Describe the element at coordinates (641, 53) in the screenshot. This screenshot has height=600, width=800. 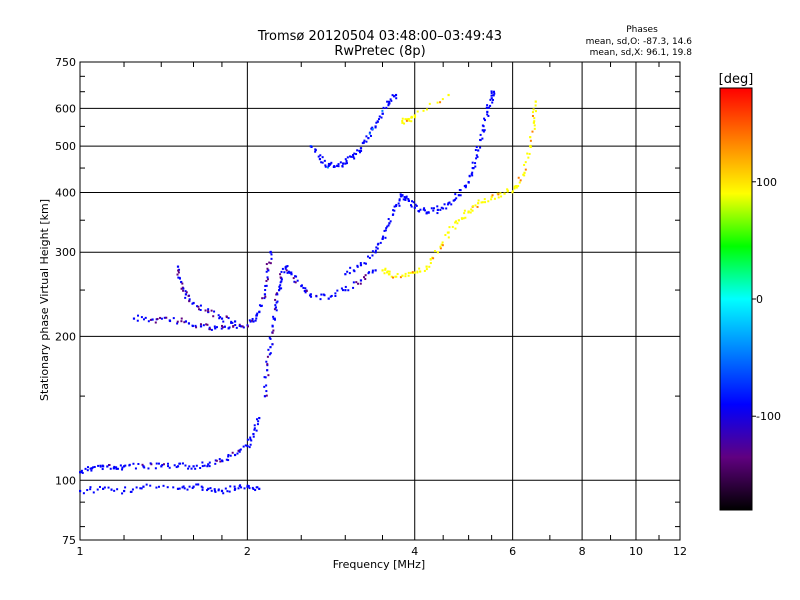
I see `phases-line-x: mean, sd,X: 96.1, 19.8` at that location.